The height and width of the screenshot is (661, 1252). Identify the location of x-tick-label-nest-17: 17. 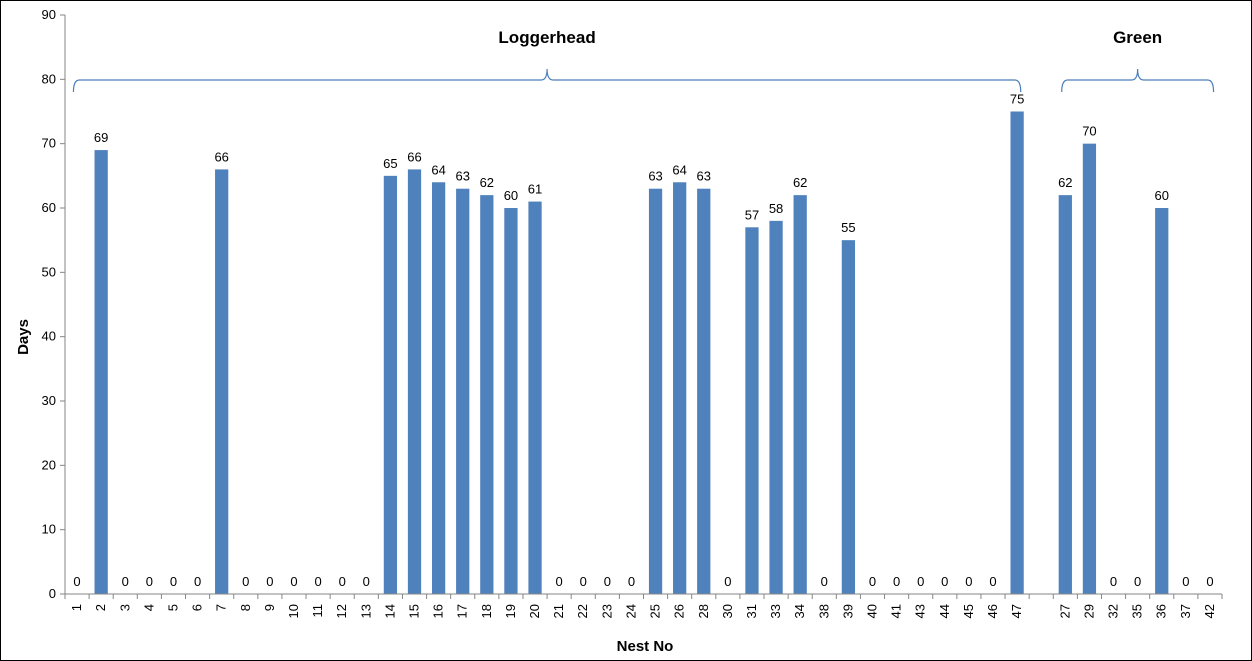
(462, 611).